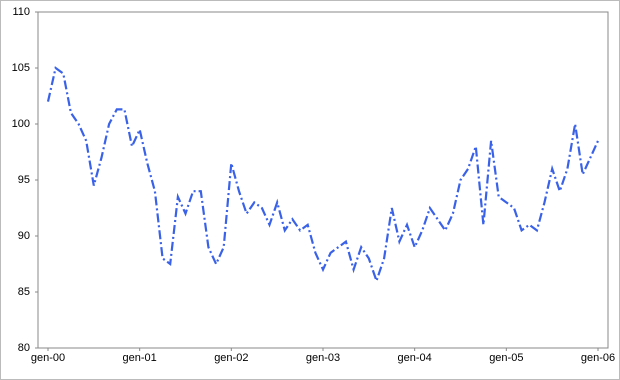 This screenshot has height=380, width=620. Describe the element at coordinates (231, 358) in the screenshot. I see `x-tick-label: gen-02` at that location.